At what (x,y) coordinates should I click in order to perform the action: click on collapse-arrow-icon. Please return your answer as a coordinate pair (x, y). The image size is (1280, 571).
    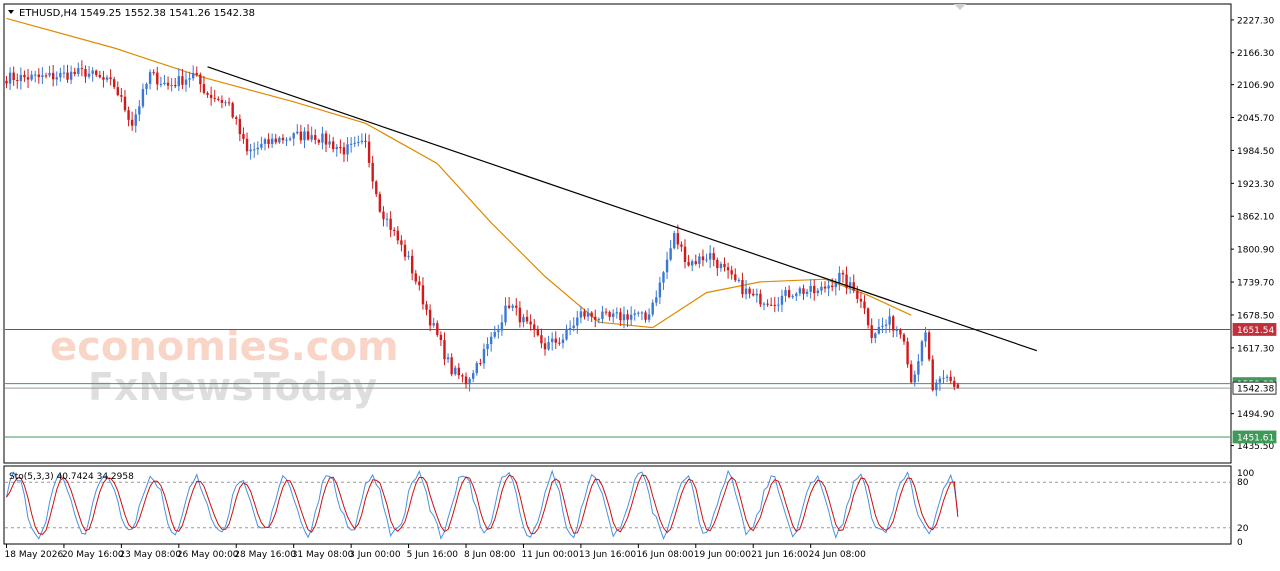
    Looking at the image, I should click on (960, 7).